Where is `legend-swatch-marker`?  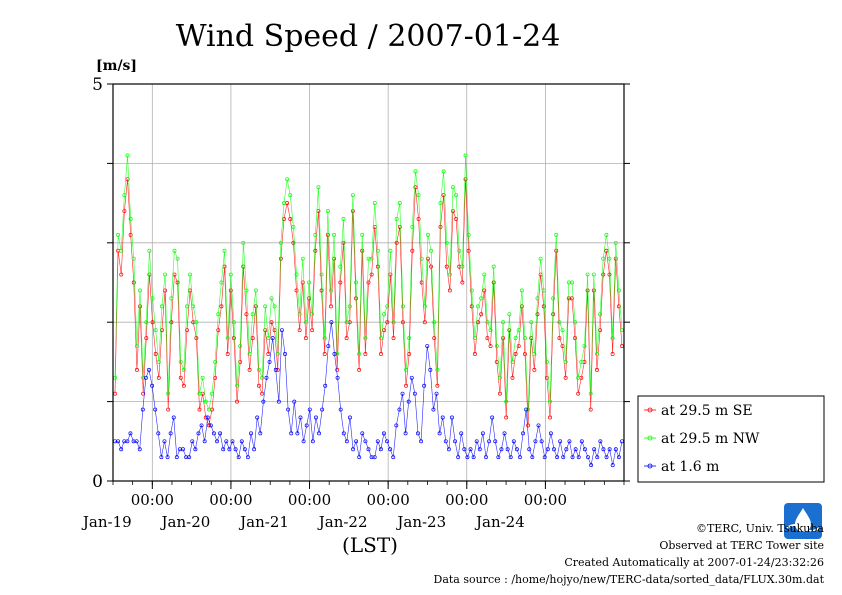 legend-swatch-marker is located at coordinates (650, 466).